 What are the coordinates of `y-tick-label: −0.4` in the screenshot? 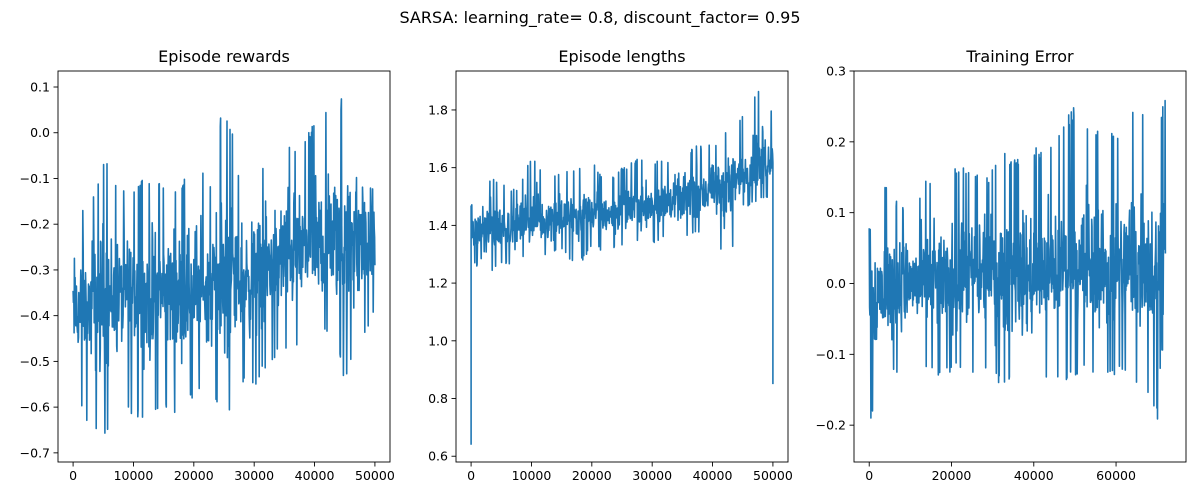 It's located at (35, 315).